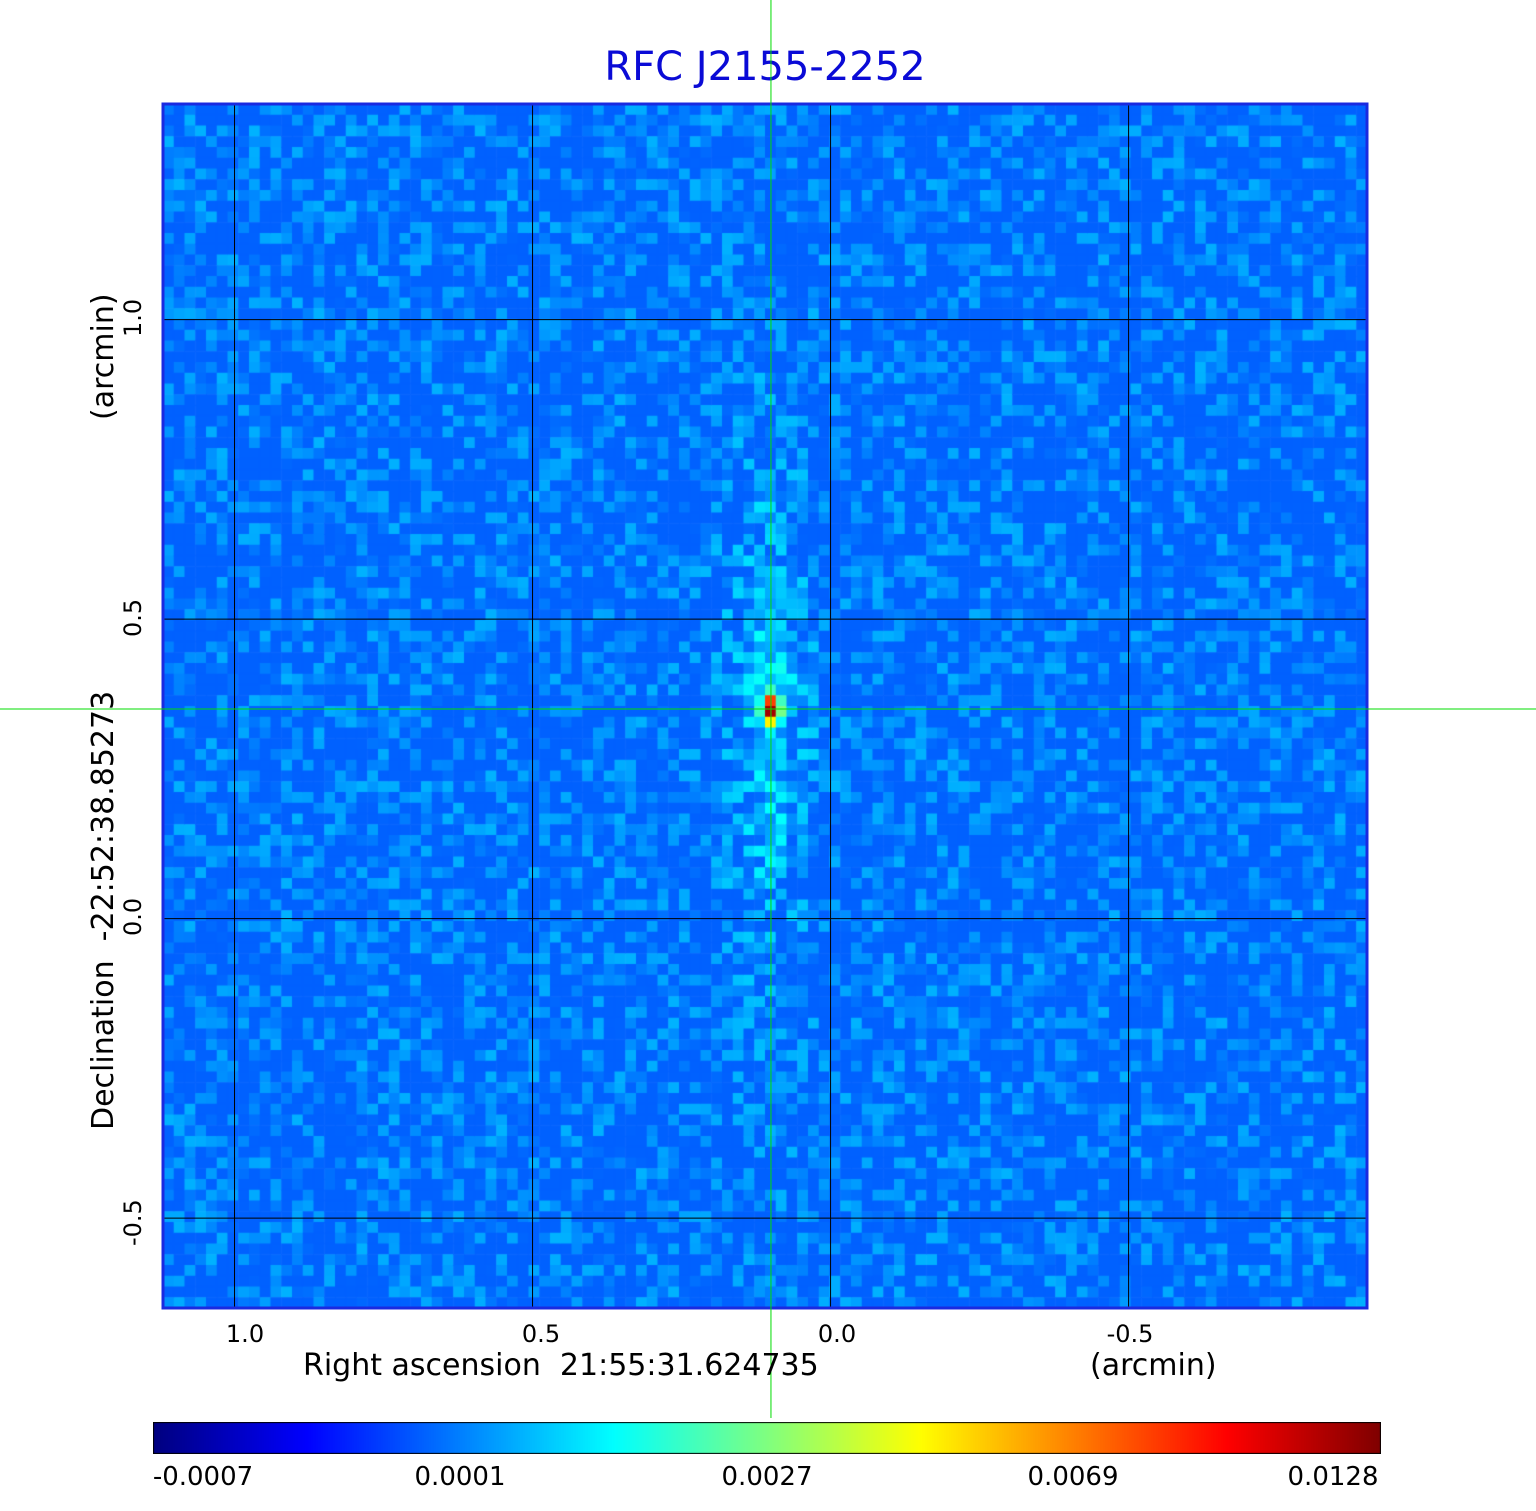 This screenshot has width=1536, height=1511. I want to click on y-axis-label: Declination -22:52:38.85273, so click(103, 910).